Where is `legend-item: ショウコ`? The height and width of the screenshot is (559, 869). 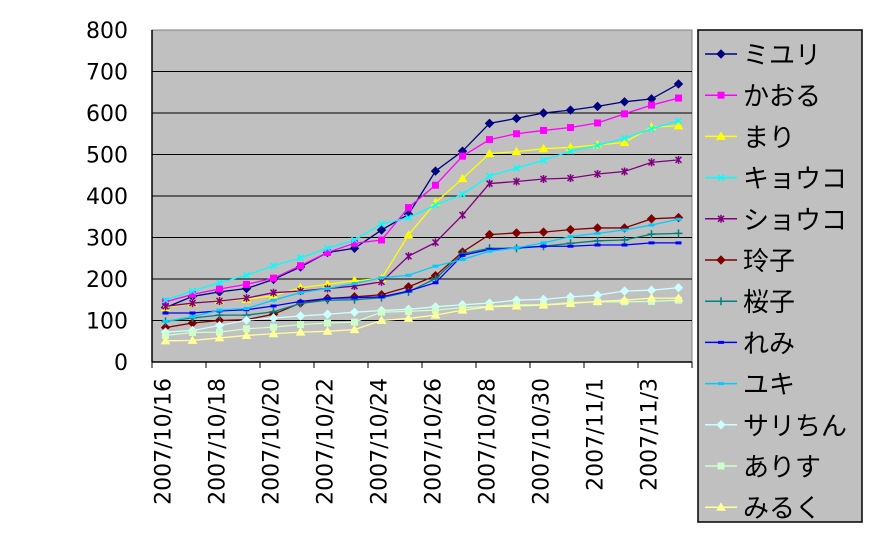
legend-item: ショウコ is located at coordinates (776, 221).